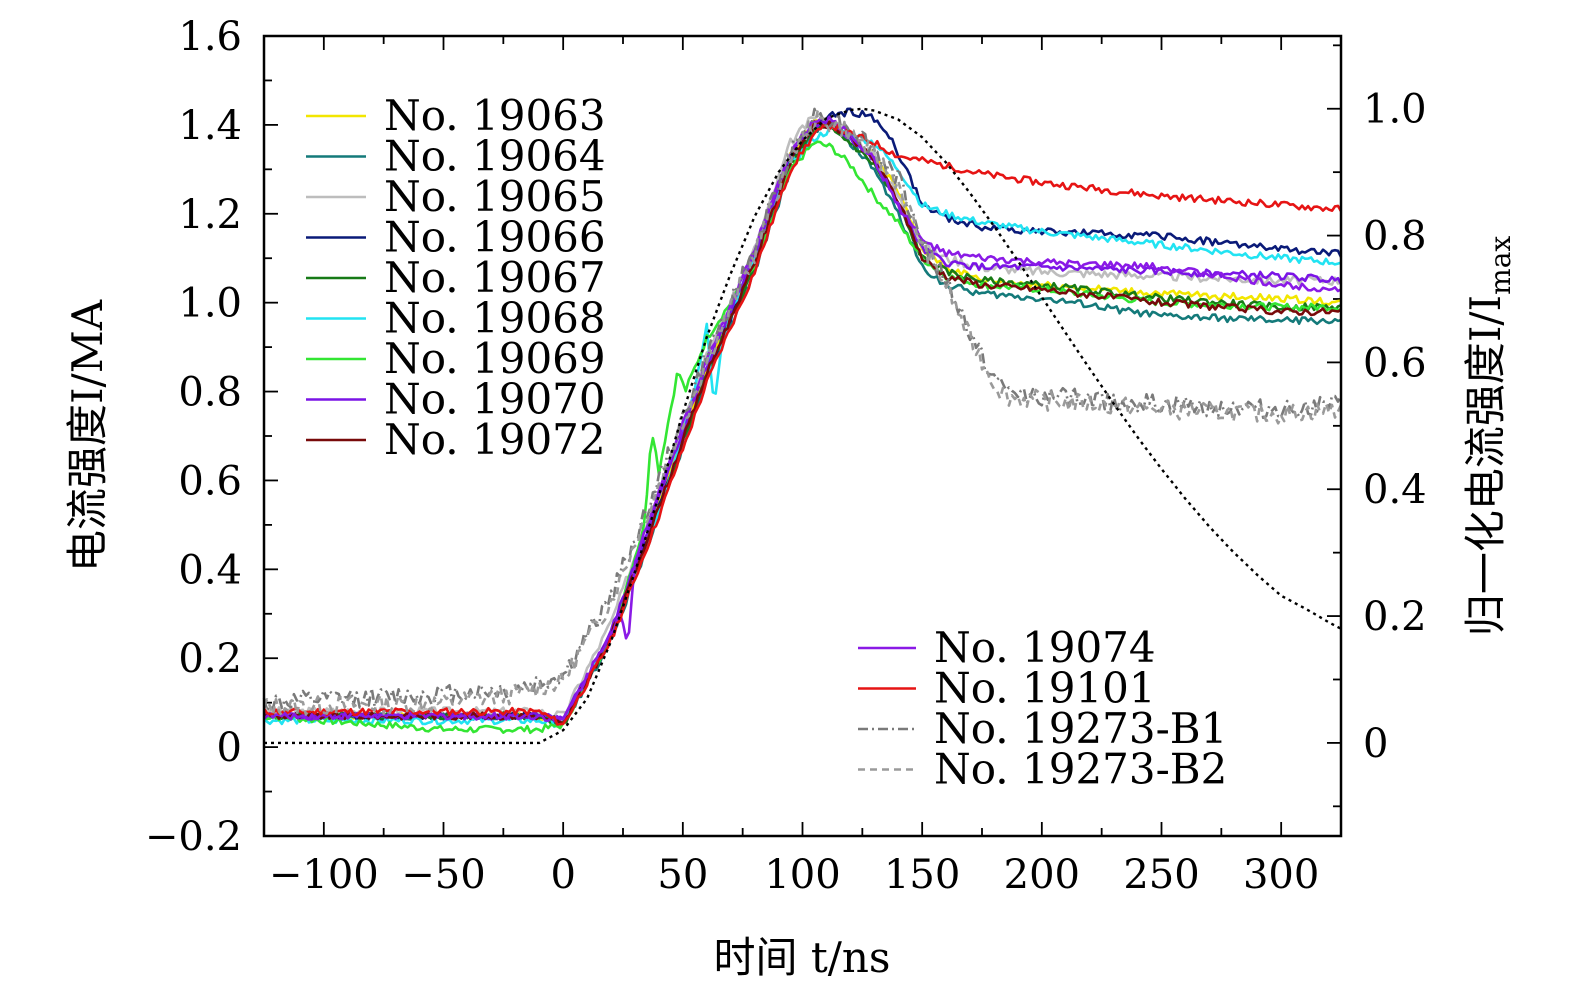 Image resolution: width=1575 pixels, height=998 pixels. What do you see at coordinates (1045, 647) in the screenshot?
I see `legend-label: No. 19074` at bounding box center [1045, 647].